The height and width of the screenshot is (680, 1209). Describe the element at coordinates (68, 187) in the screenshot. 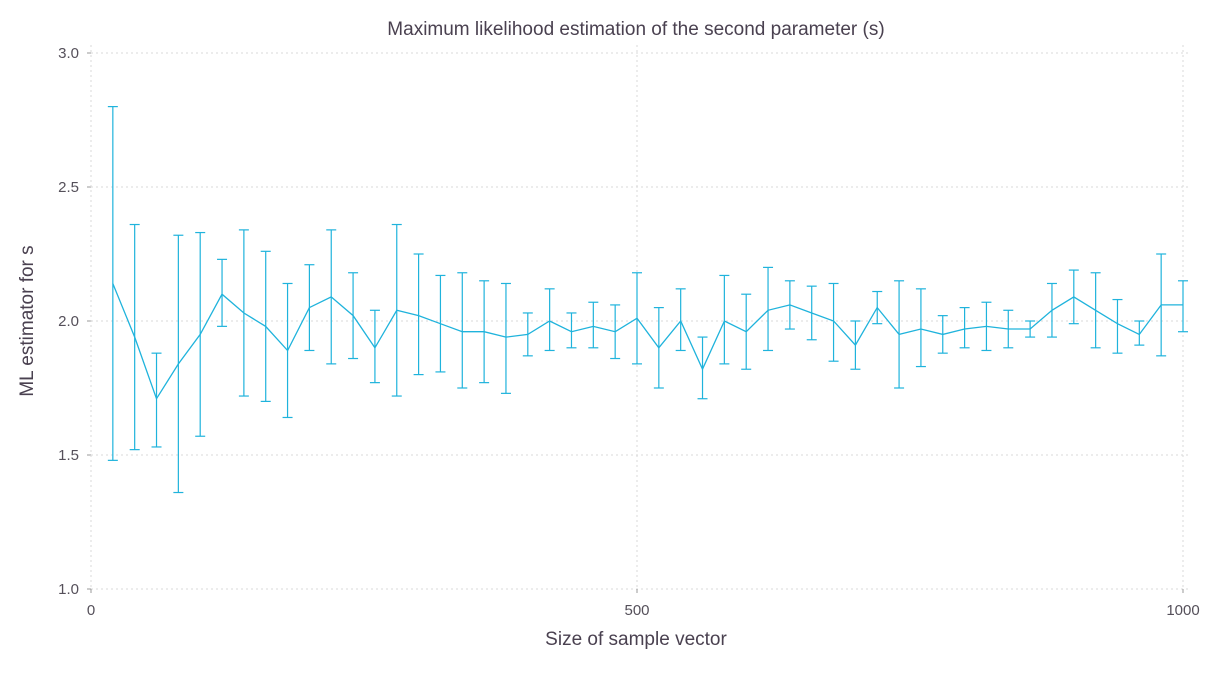

I see `y-tick-label: 2.5` at that location.